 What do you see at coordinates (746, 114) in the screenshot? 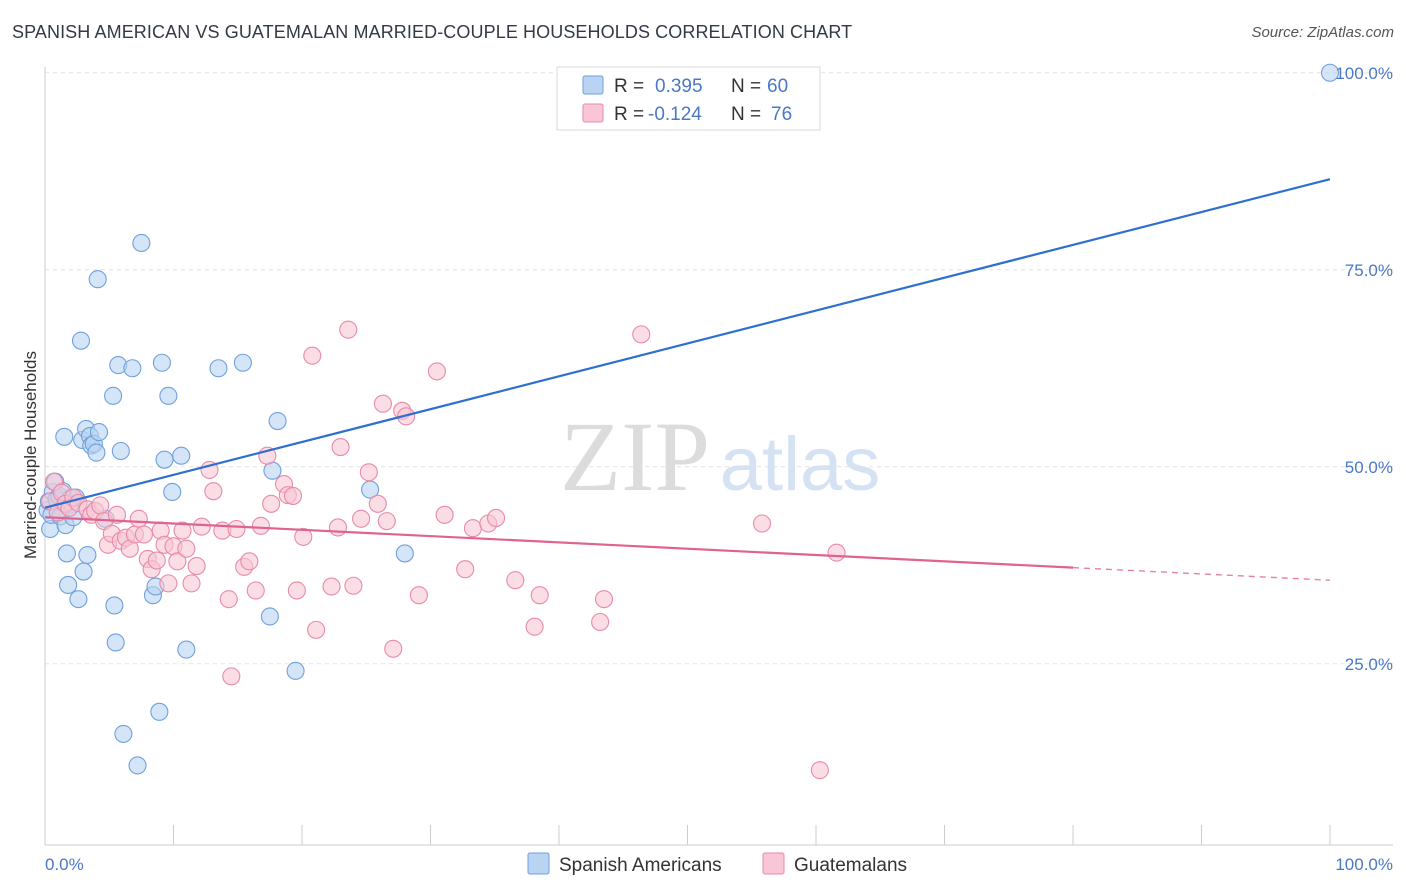
I see `legend-n-label-pink: N =` at bounding box center [746, 114].